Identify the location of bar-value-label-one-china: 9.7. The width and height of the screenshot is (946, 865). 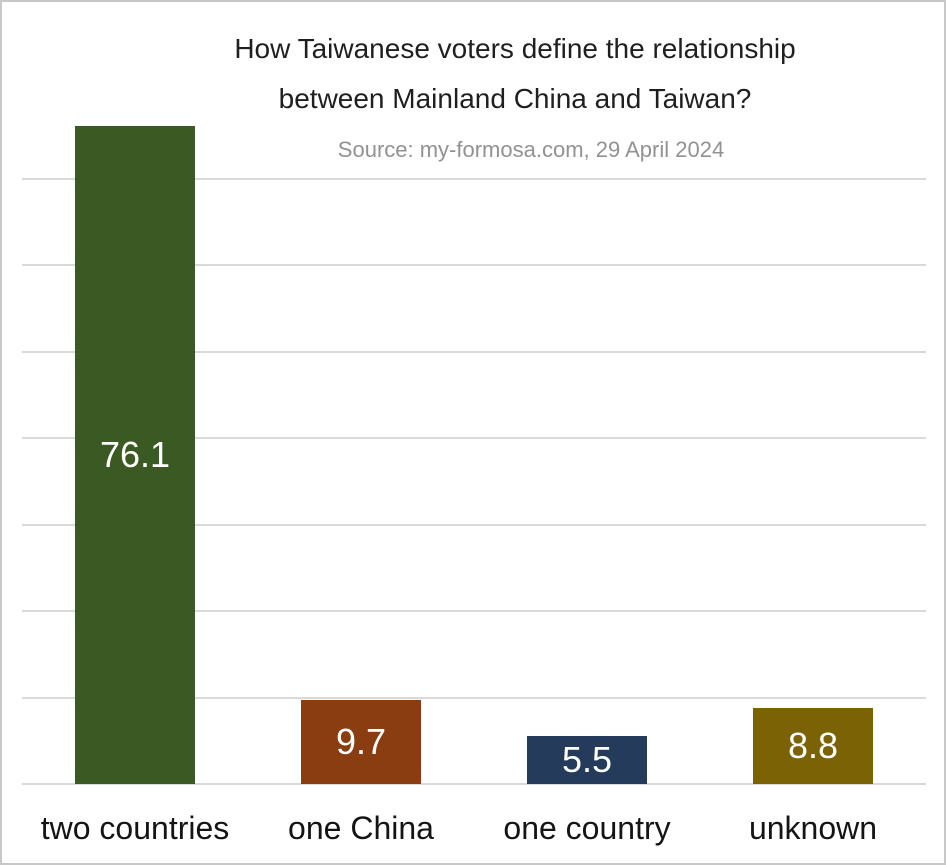
(361, 742).